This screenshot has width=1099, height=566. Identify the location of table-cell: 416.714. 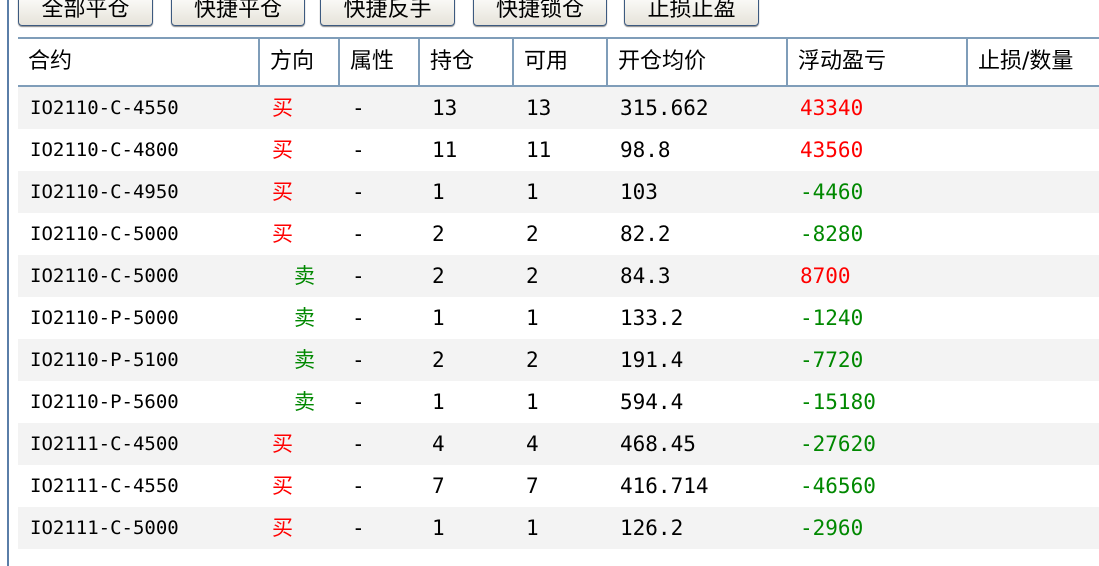
(664, 486).